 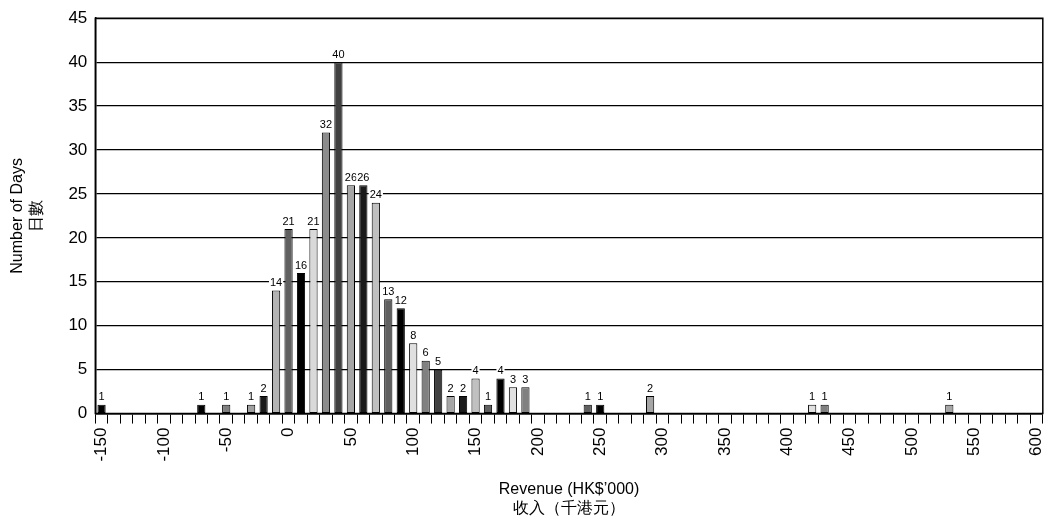 I want to click on y-tick-label: 35, so click(x=78, y=105).